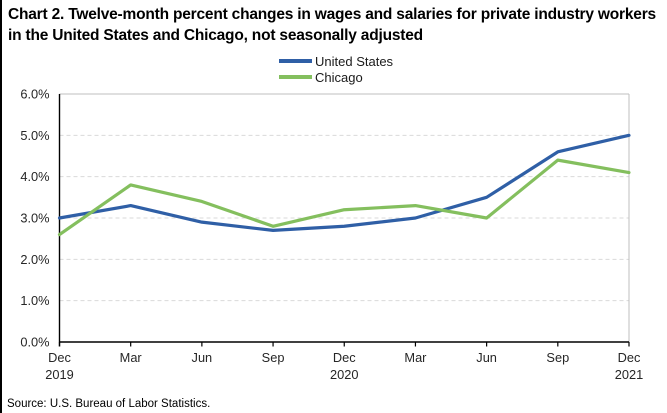  What do you see at coordinates (34, 218) in the screenshot?
I see `y-tick-label: 3.0%` at bounding box center [34, 218].